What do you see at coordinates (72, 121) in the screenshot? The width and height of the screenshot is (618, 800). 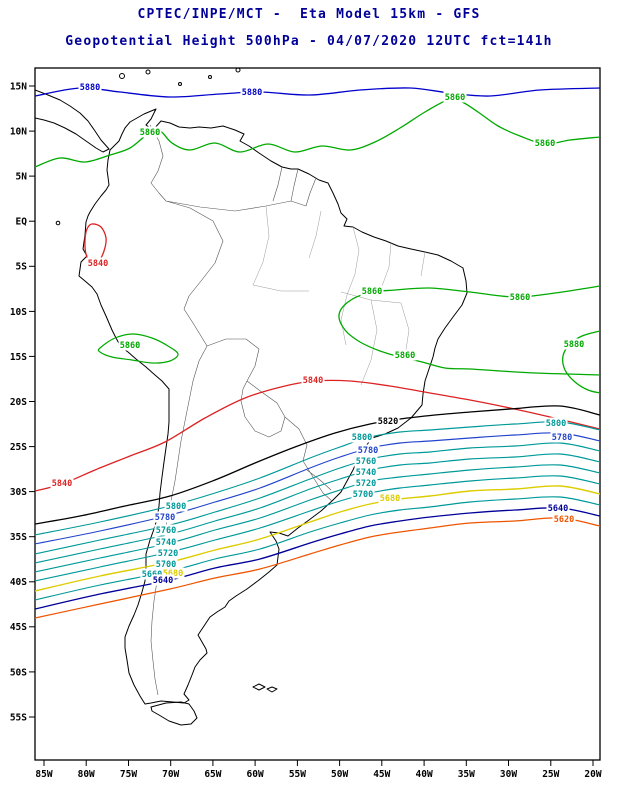 I see `central-america-coastline` at bounding box center [72, 121].